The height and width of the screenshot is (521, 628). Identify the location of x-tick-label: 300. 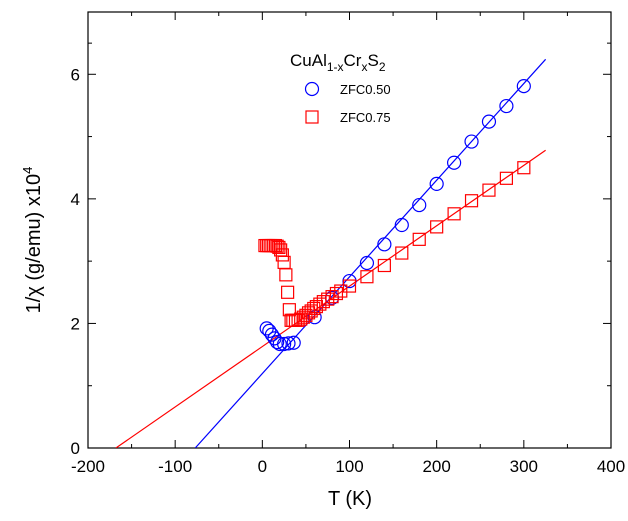
(524, 466).